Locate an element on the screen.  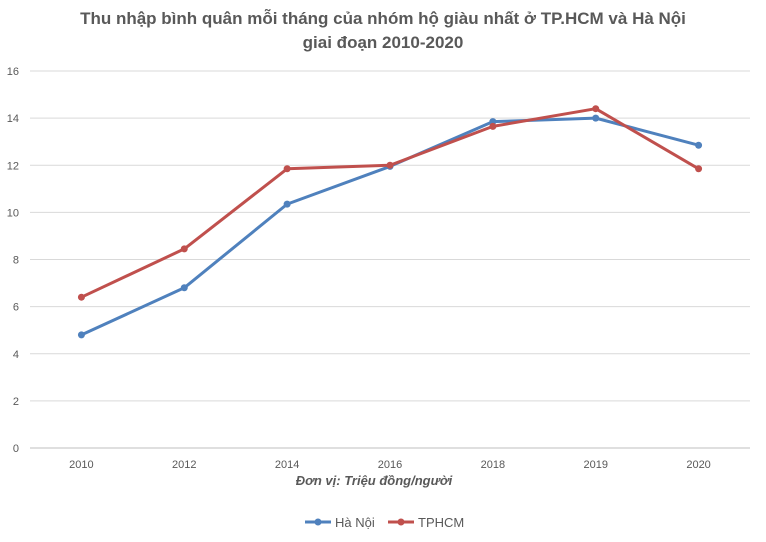
chart-subtitle: giai đoạn 2010-2020 is located at coordinates (383, 42).